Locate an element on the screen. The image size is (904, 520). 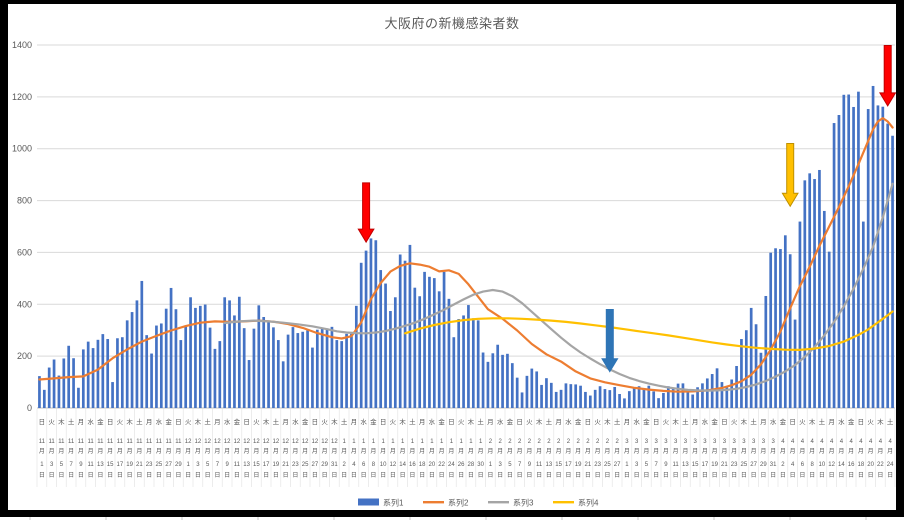
legend-item-系列4: 系列4 is located at coordinates (576, 503).